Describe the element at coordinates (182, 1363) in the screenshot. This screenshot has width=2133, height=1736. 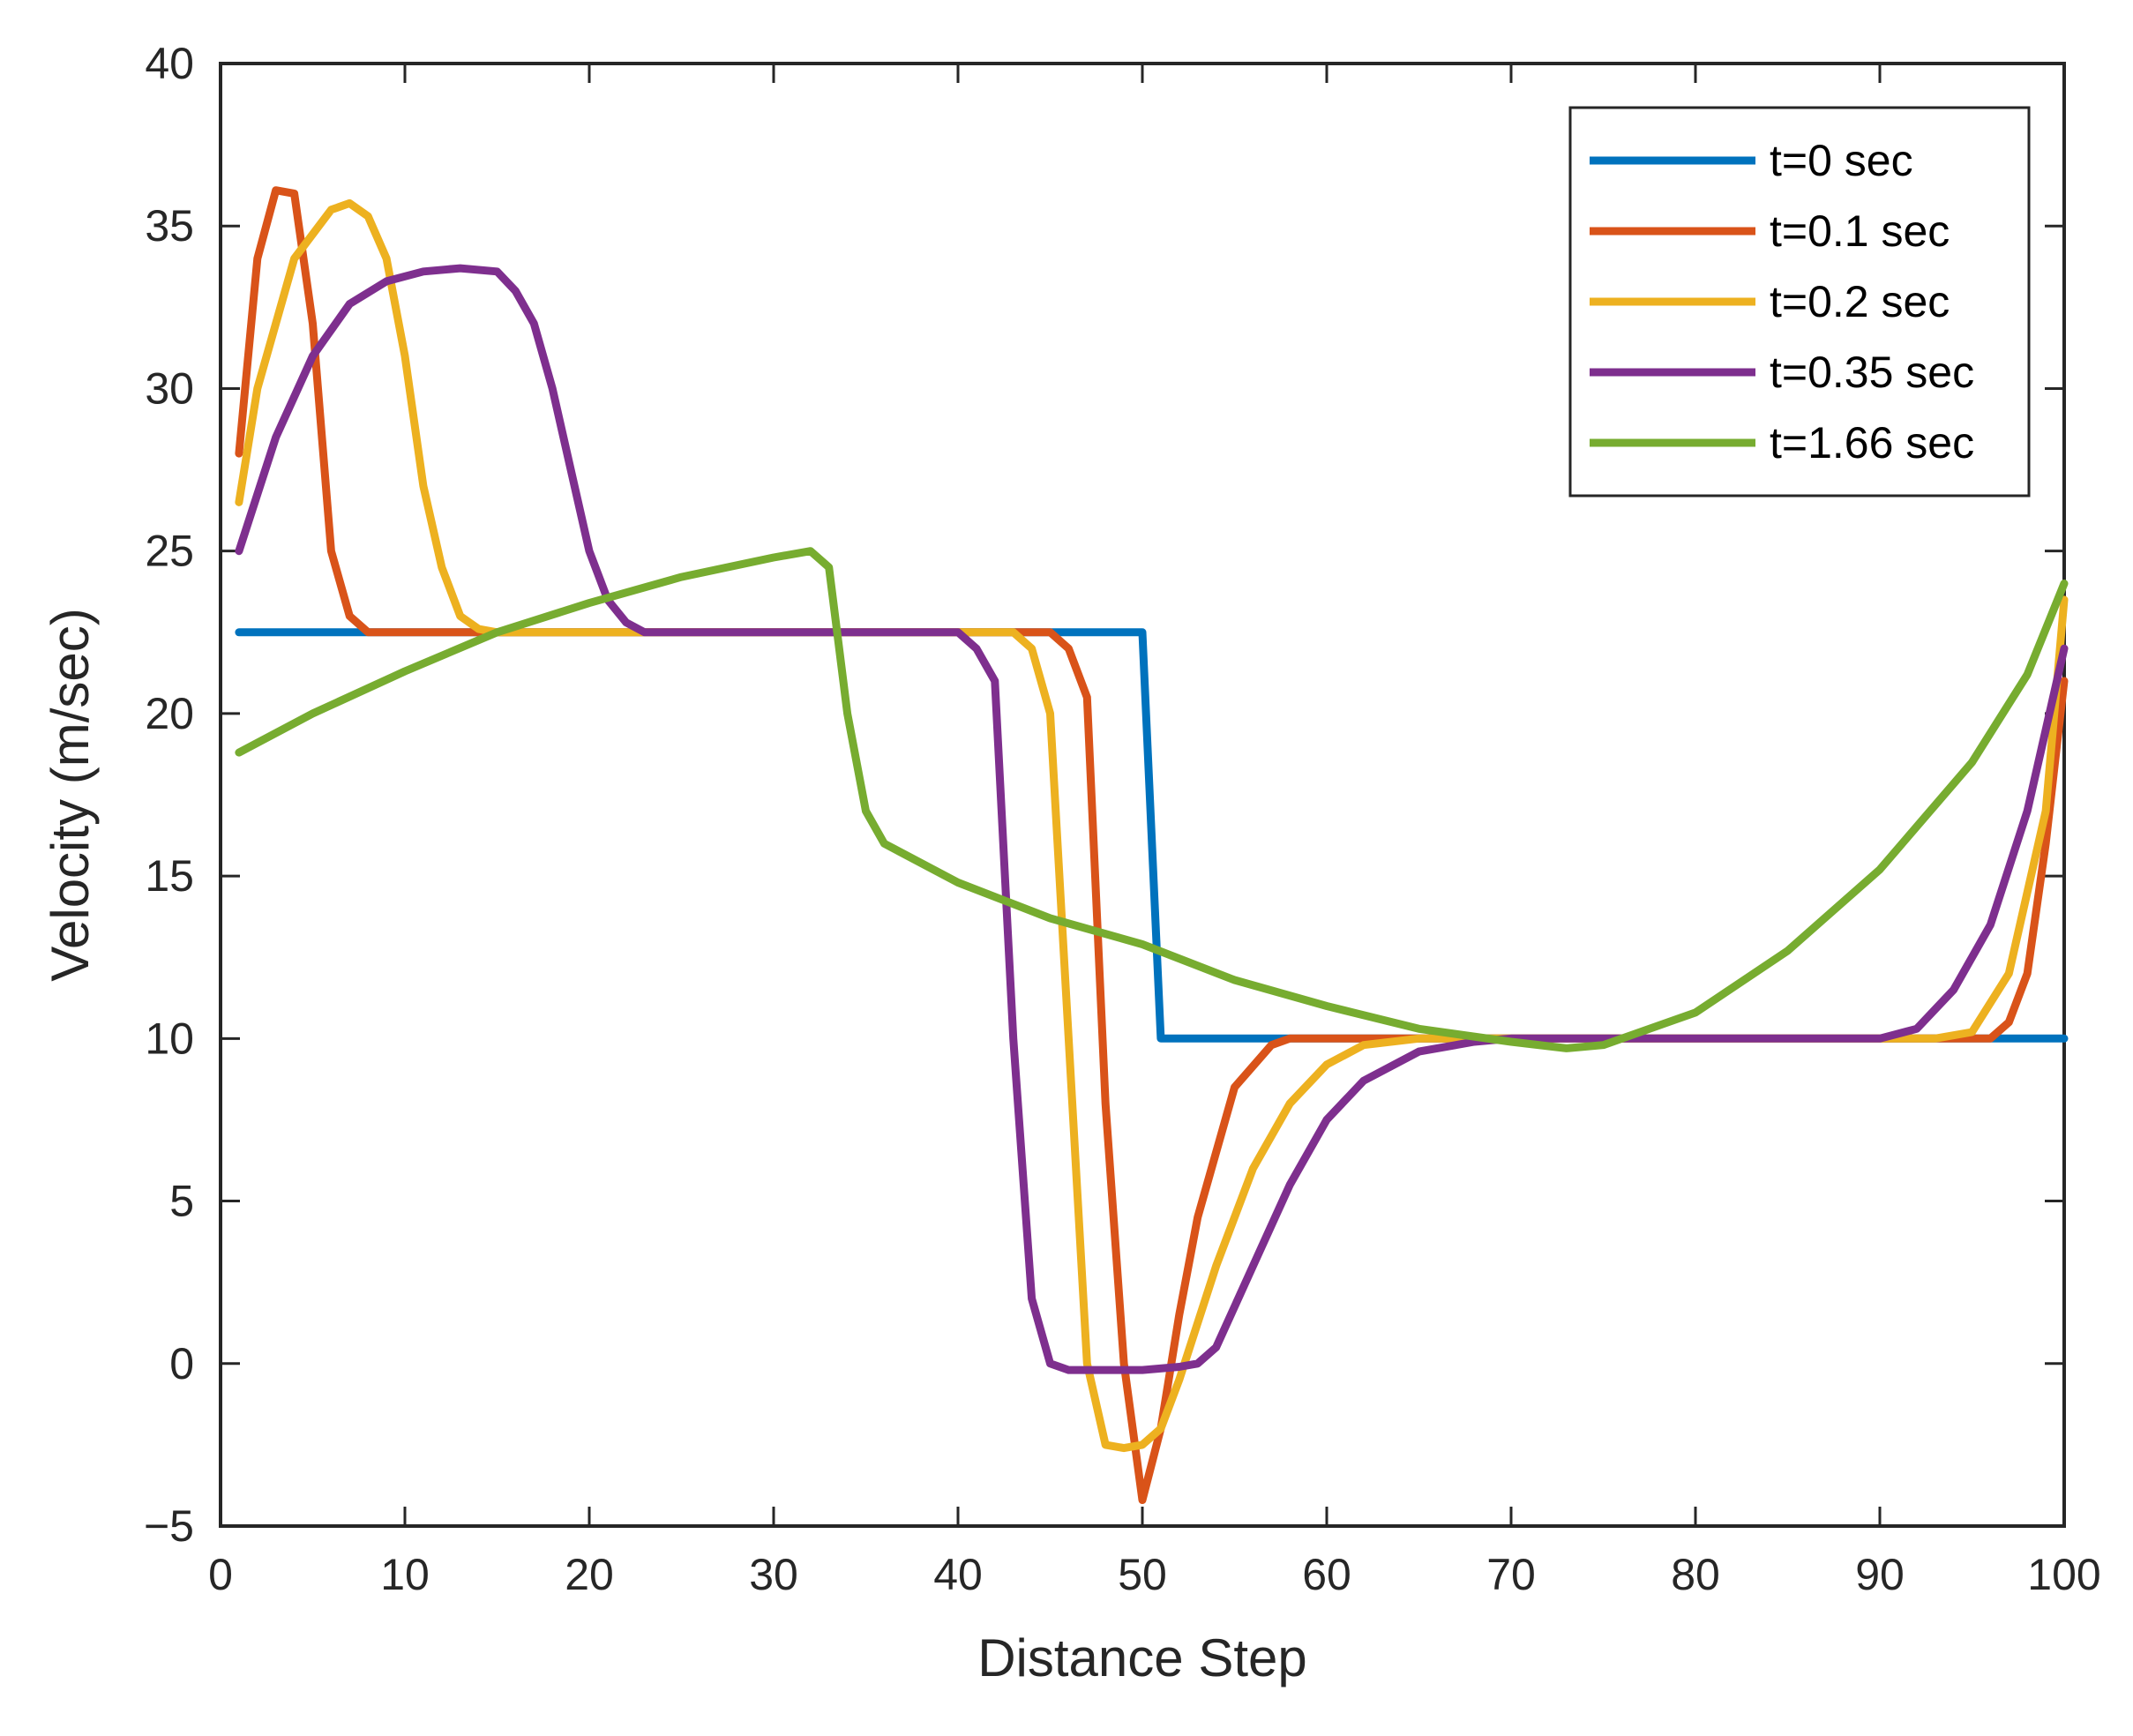
I see `y-tick-label: 0` at that location.